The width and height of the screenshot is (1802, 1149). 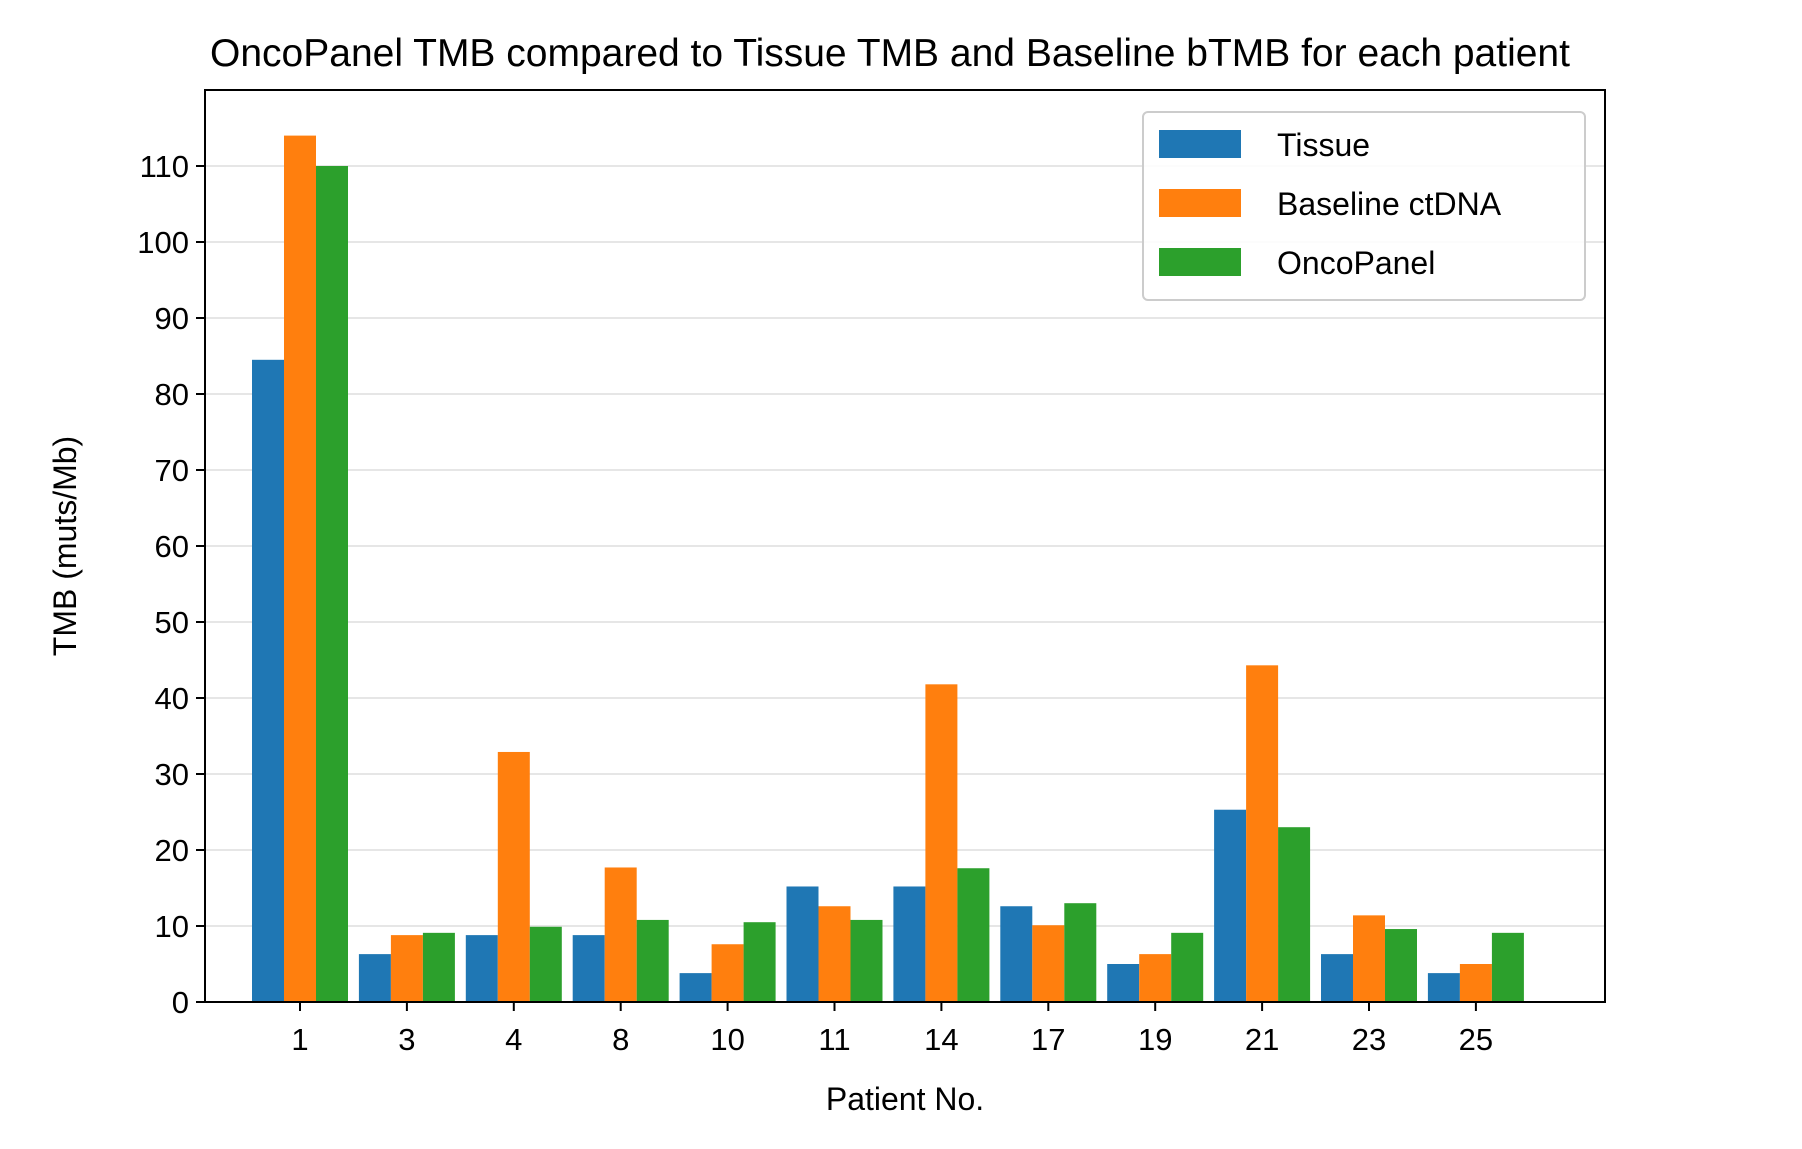 What do you see at coordinates (65, 546) in the screenshot?
I see `y-axis-label: TMB (muts/Mb)` at bounding box center [65, 546].